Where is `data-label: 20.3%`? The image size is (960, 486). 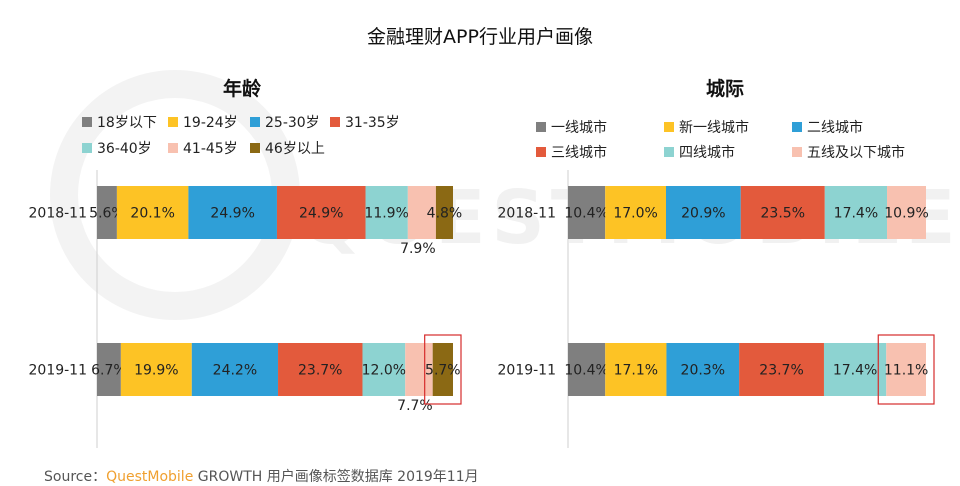 data-label: 20.3% is located at coordinates (703, 371).